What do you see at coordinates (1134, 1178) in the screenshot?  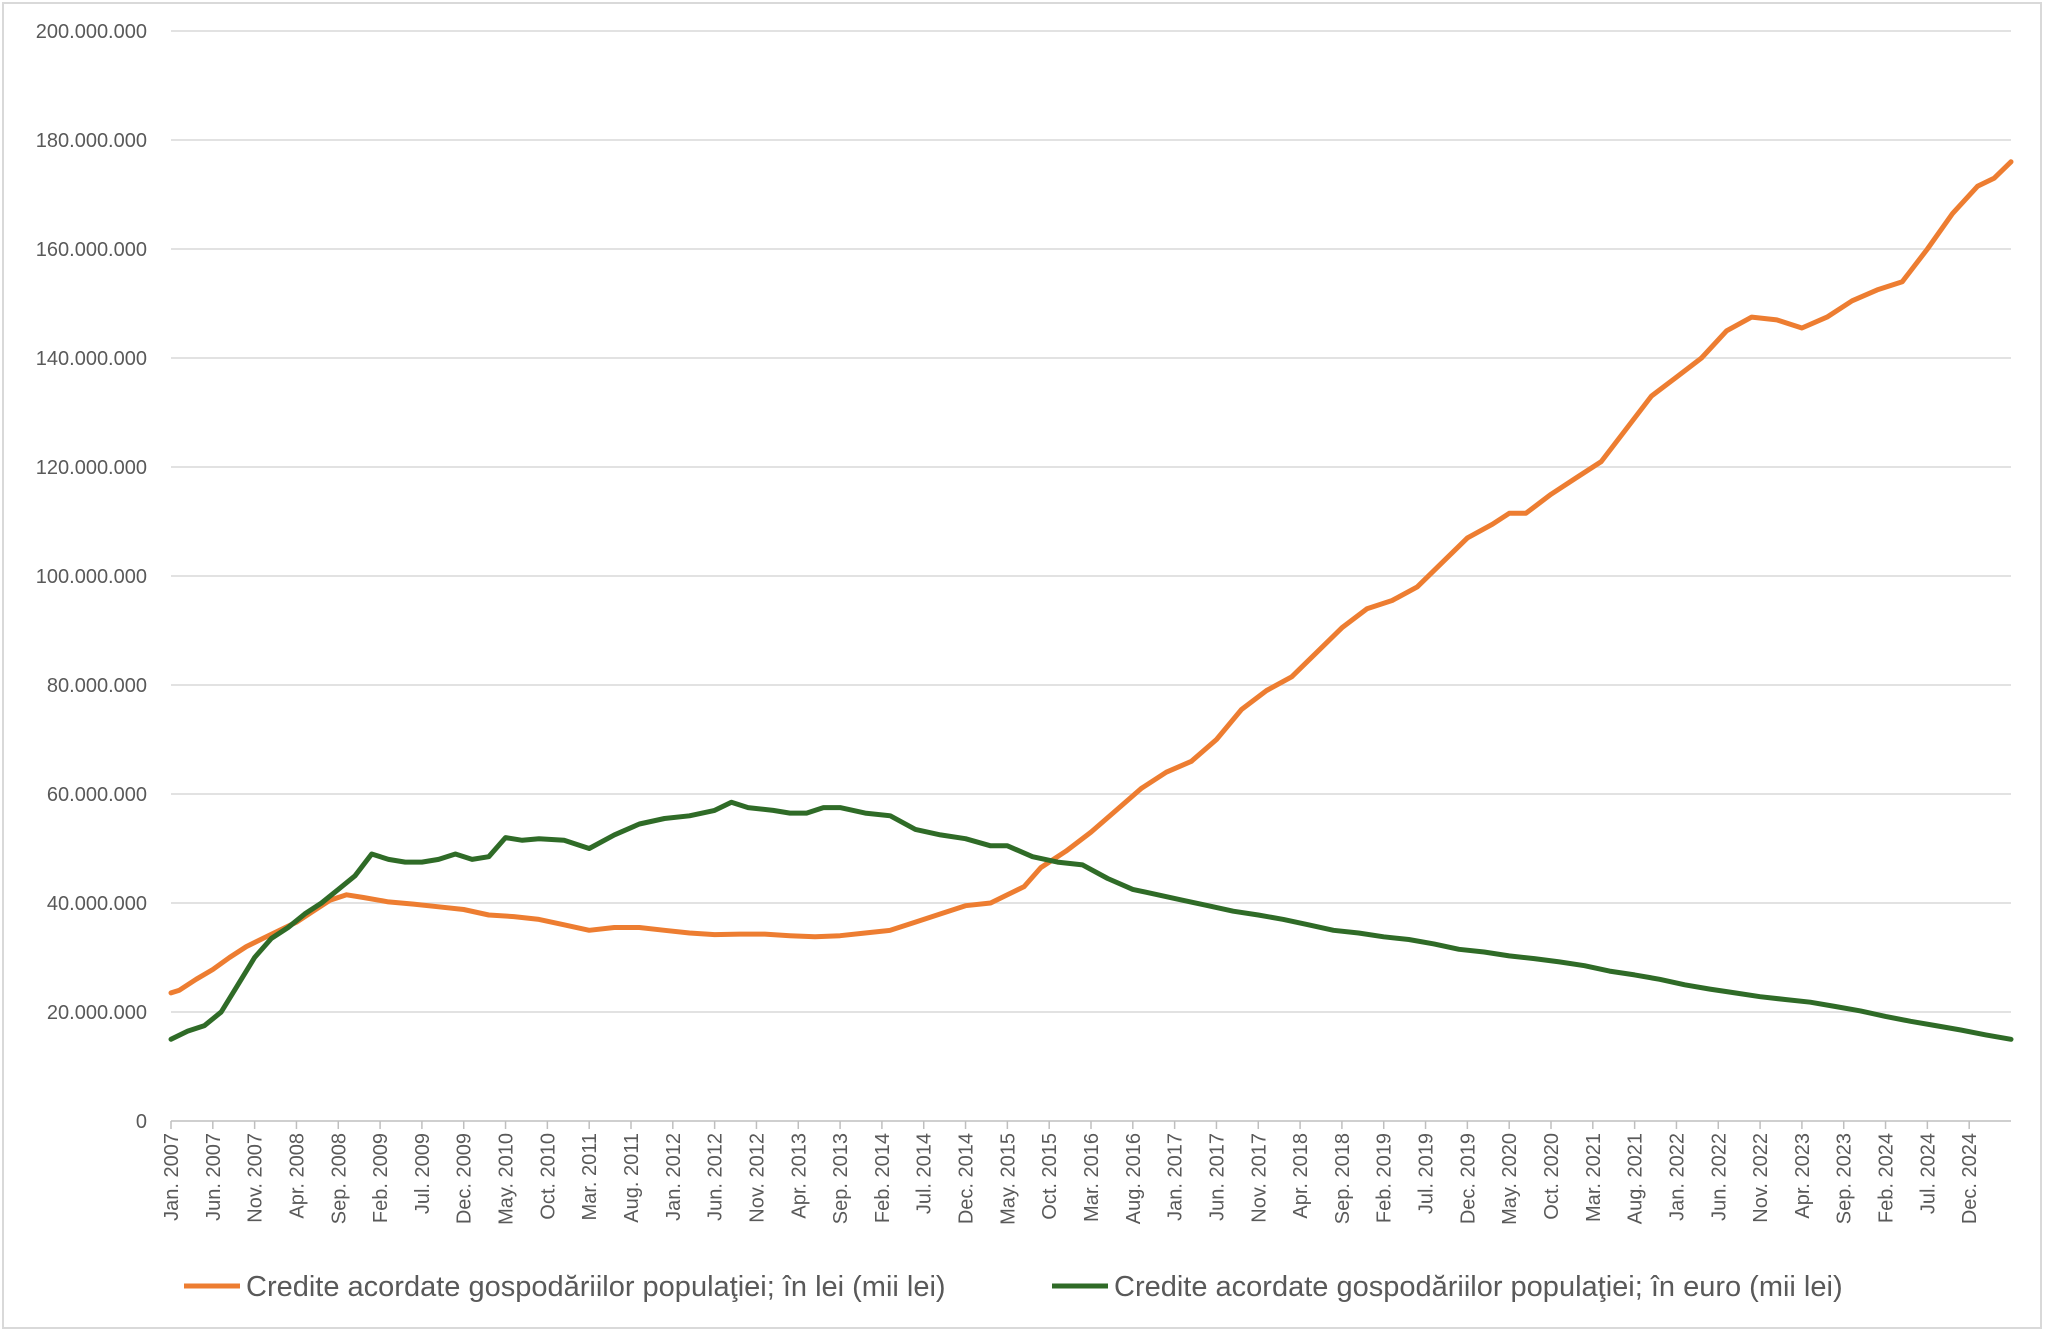 I see `x-tick-label: Aug. 2016` at bounding box center [1134, 1178].